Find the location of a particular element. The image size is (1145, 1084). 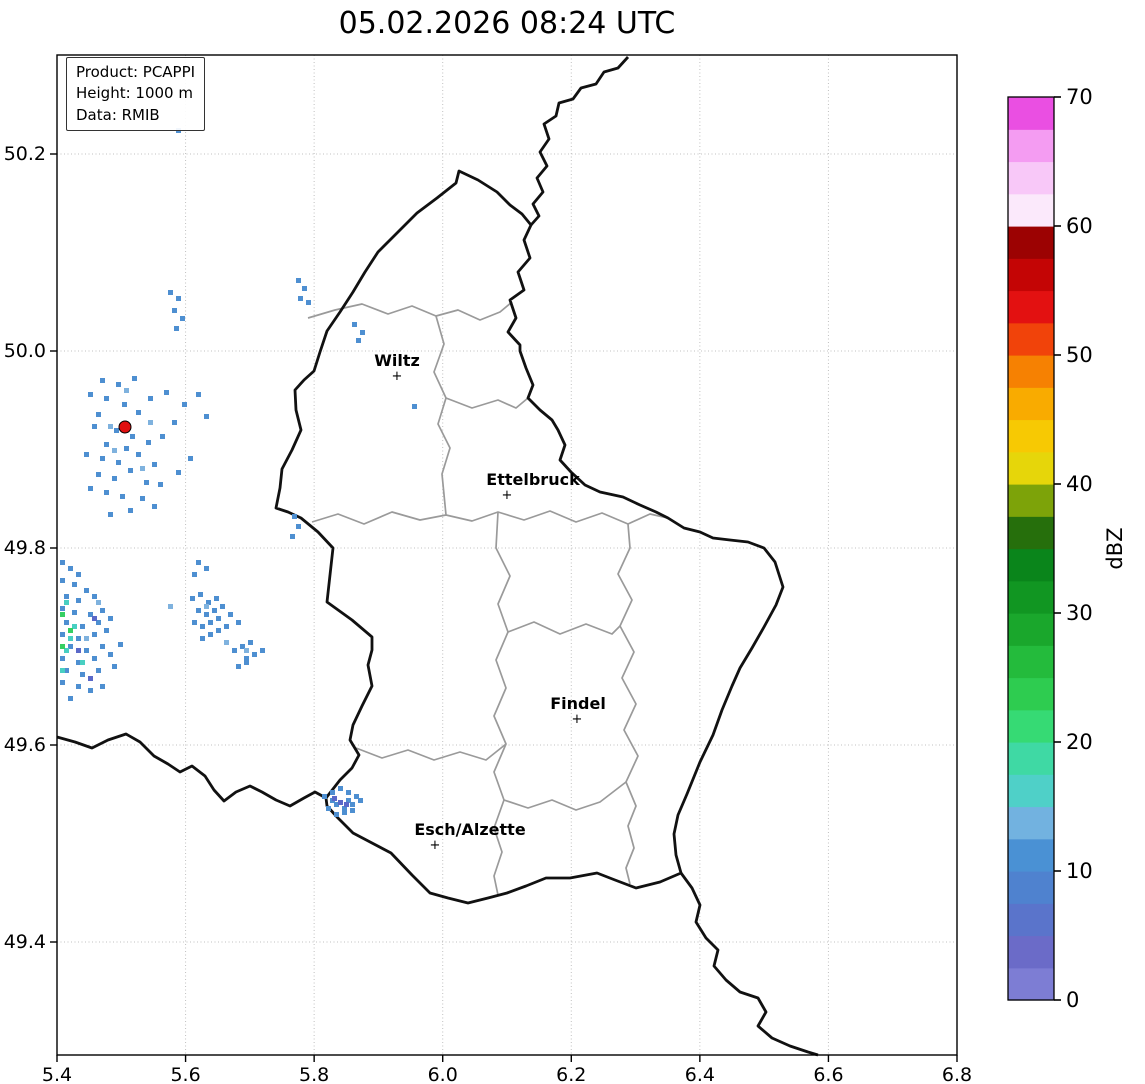

colorbar-tick-label: 40 is located at coordinates (1079, 484).